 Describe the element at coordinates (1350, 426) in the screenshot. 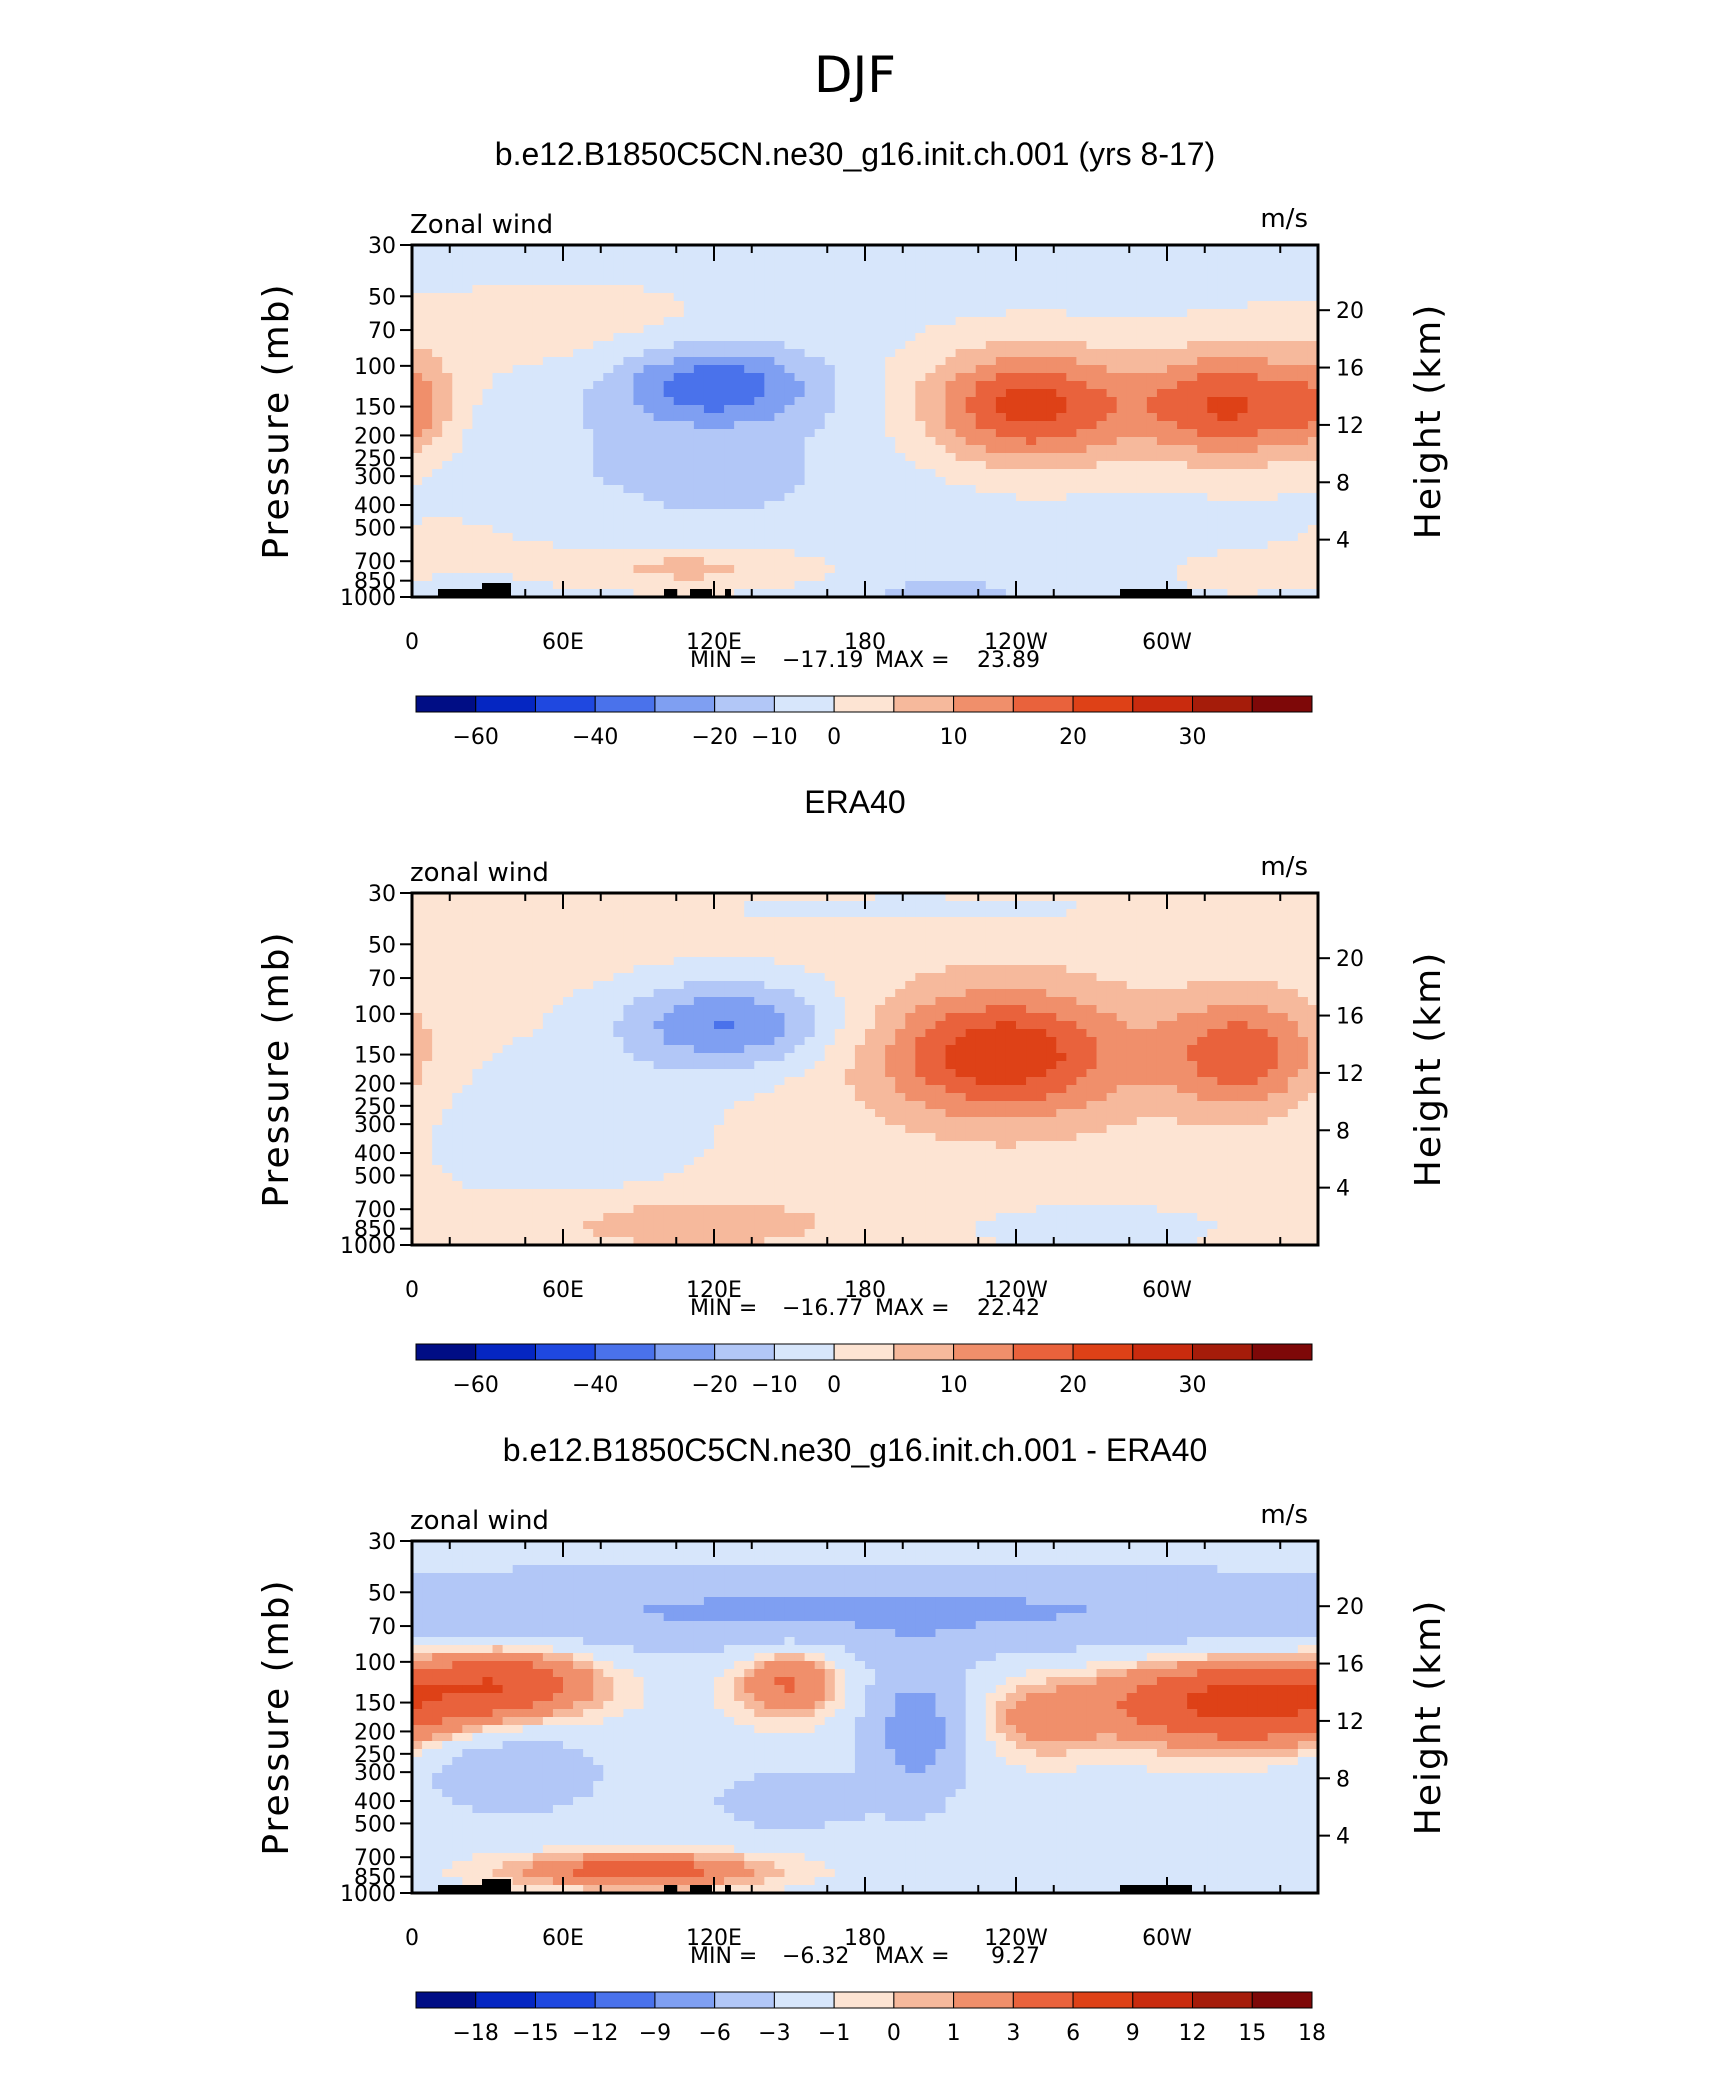

I see `y2-tick-label: 12` at that location.